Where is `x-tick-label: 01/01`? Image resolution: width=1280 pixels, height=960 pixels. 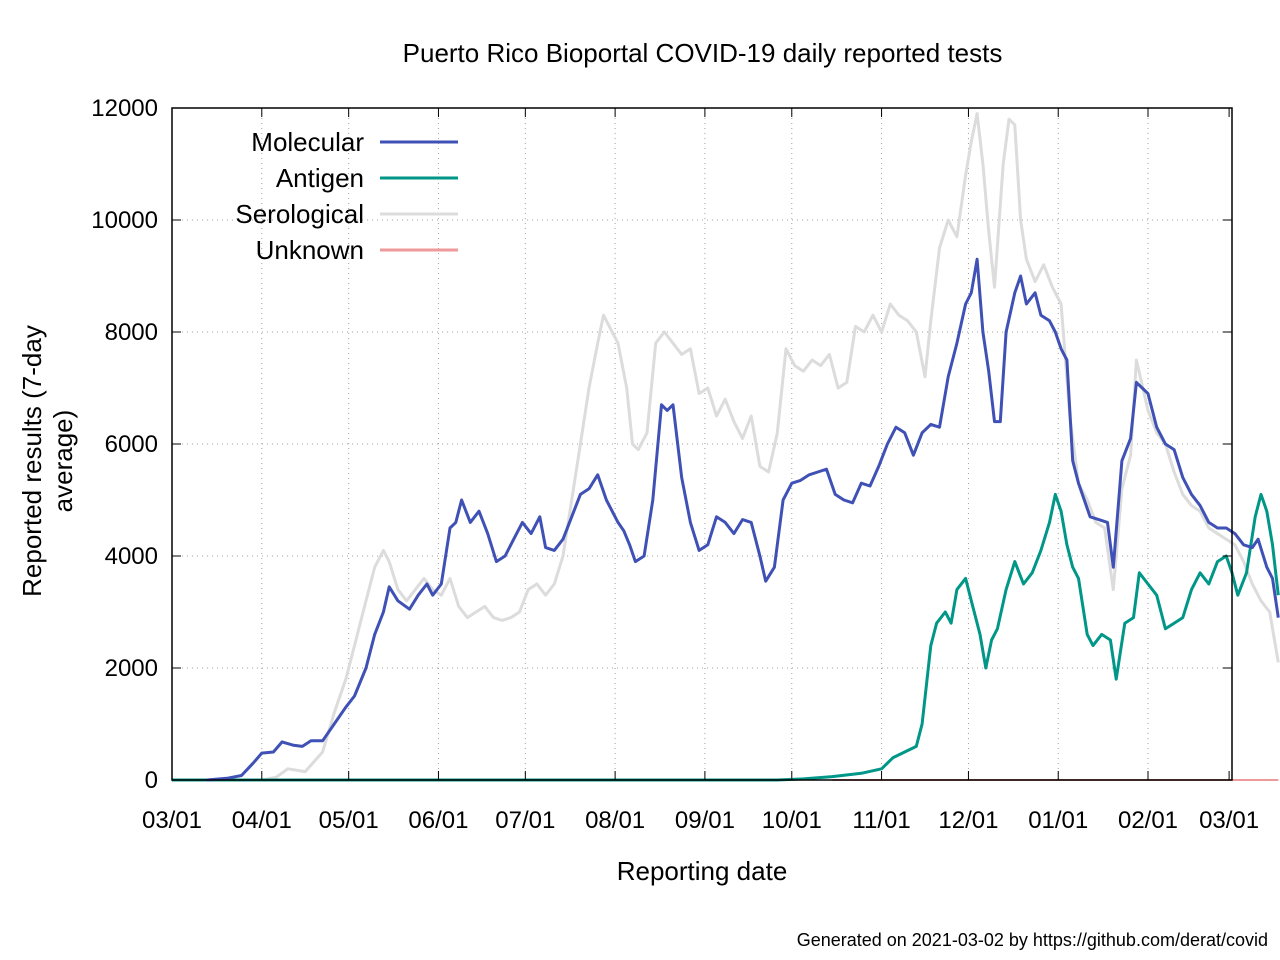
x-tick-label: 01/01 is located at coordinates (1058, 820).